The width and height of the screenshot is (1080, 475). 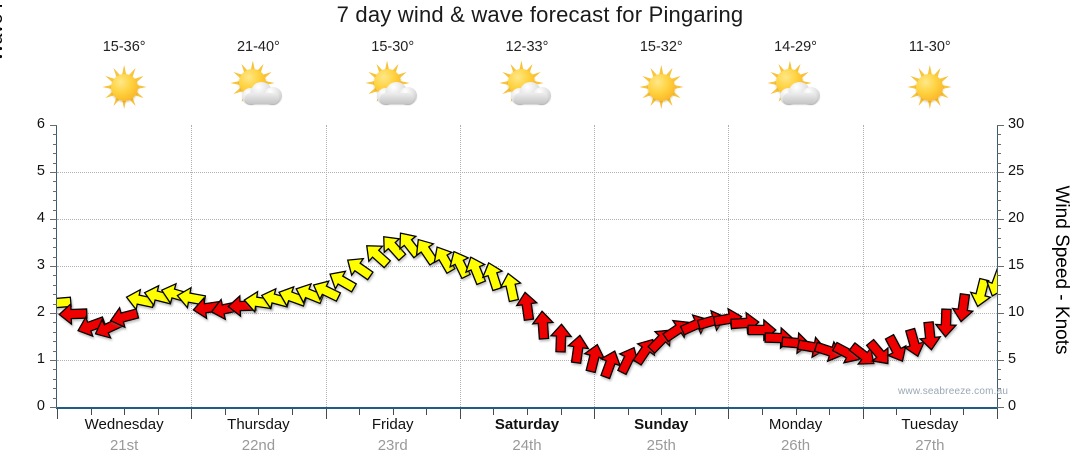 What do you see at coordinates (1016, 171) in the screenshot?
I see `y-label-right: 25` at bounding box center [1016, 171].